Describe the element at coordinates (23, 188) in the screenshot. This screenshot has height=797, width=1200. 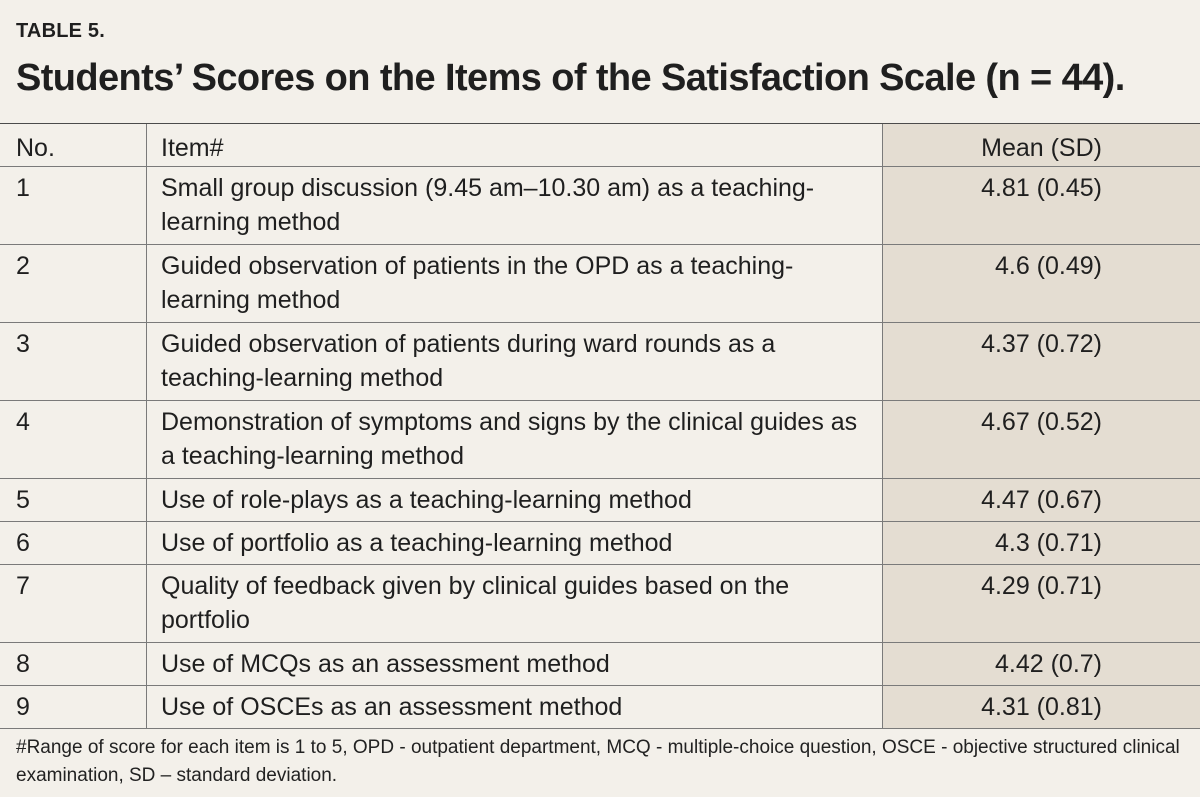
I see `row-number: 1` at that location.